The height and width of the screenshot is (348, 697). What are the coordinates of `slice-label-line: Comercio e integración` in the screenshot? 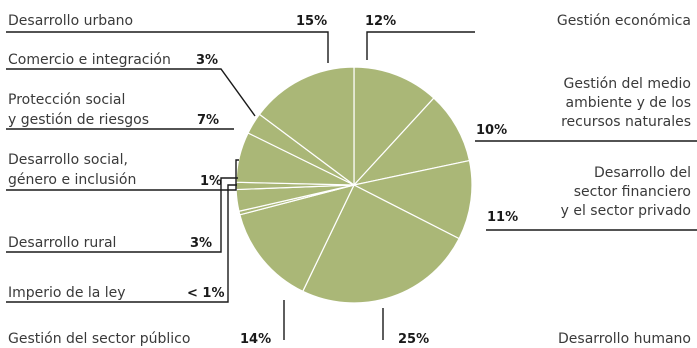 It's located at (89, 60).